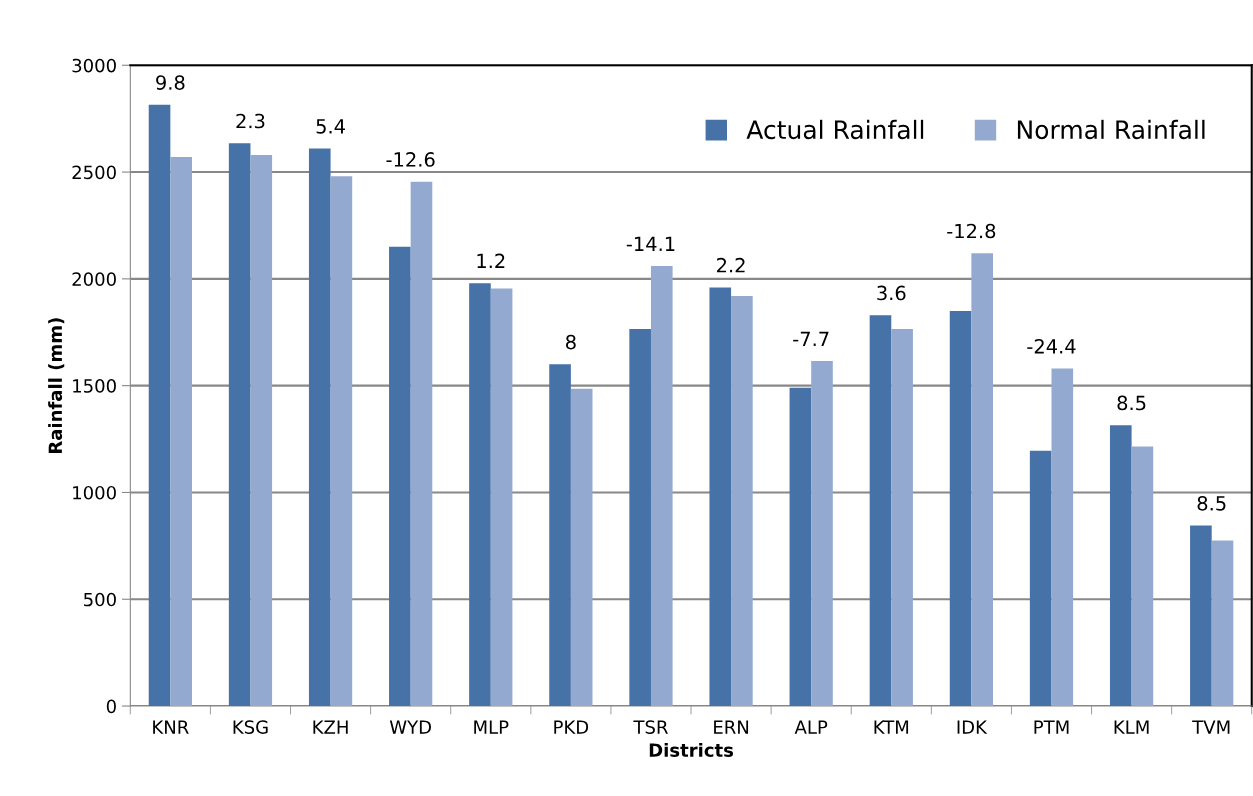 This screenshot has height=796, width=1253. What do you see at coordinates (56, 385) in the screenshot?
I see `y-axis-title: Rainfall (mm)` at bounding box center [56, 385].